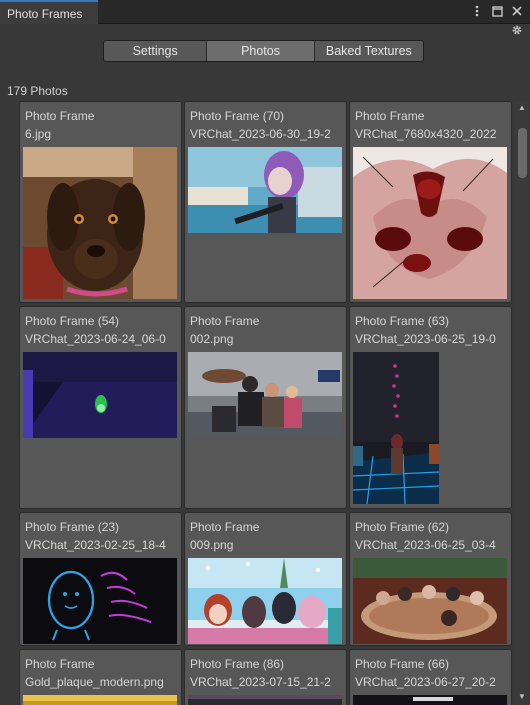  I want to click on scroll-up-arrow-icon: ▲, so click(522, 107).